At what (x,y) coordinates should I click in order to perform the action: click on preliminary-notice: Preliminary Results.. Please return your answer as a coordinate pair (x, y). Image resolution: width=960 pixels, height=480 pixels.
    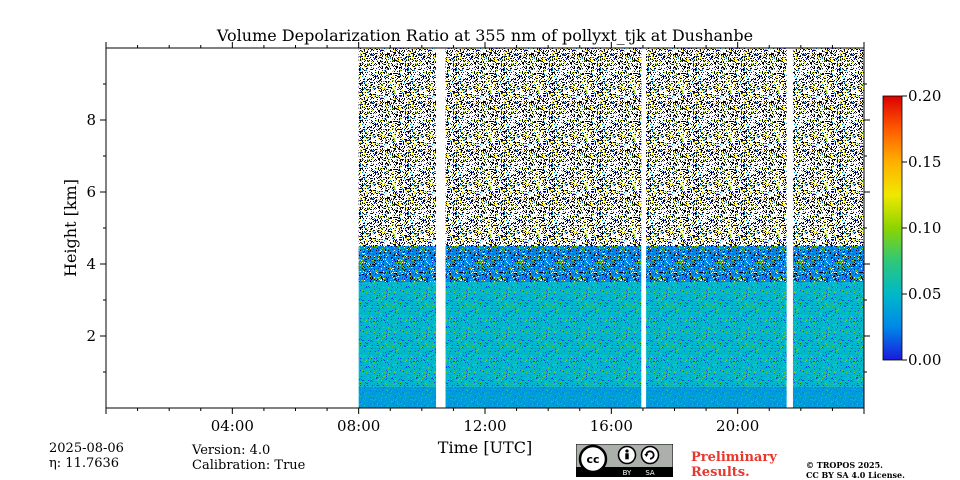
    Looking at the image, I should click on (734, 465).